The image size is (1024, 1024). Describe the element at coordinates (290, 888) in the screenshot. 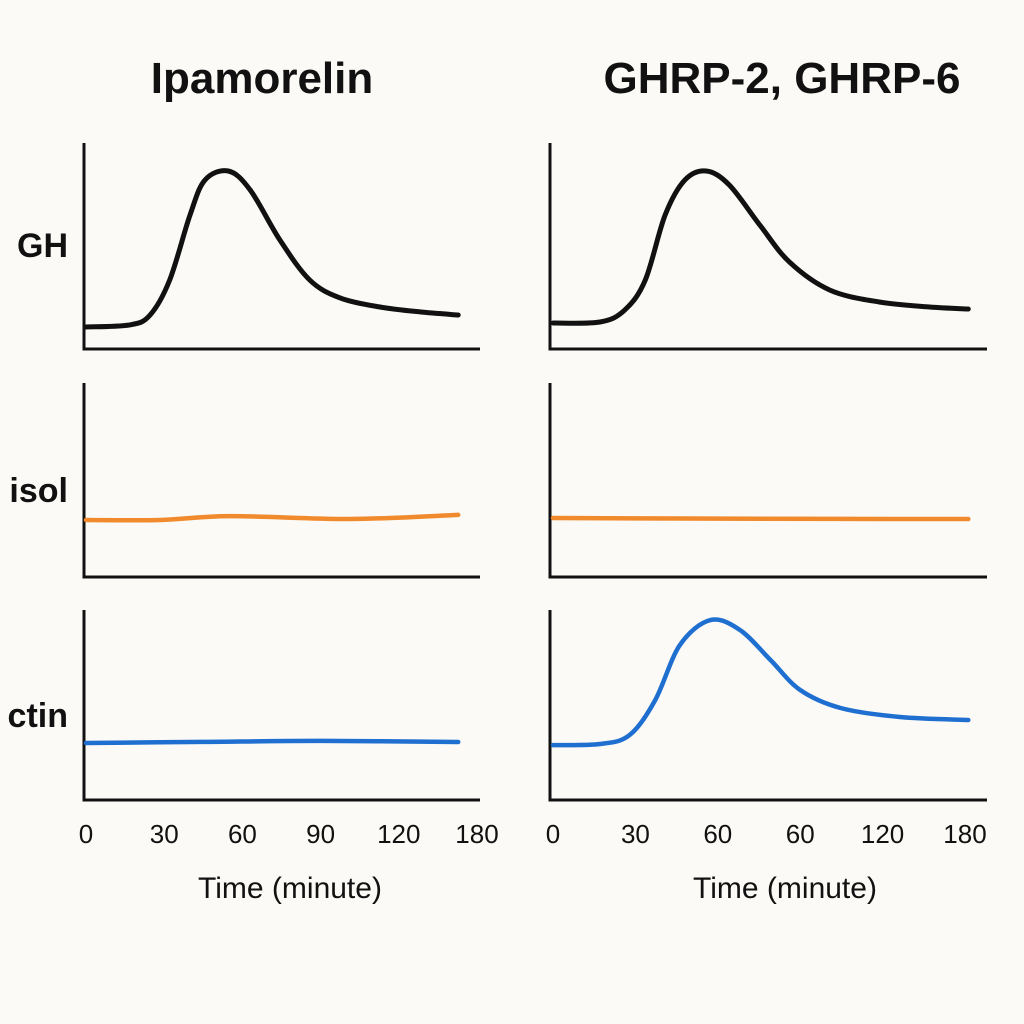

I see `x-axis-label-left: Time (minute)` at that location.